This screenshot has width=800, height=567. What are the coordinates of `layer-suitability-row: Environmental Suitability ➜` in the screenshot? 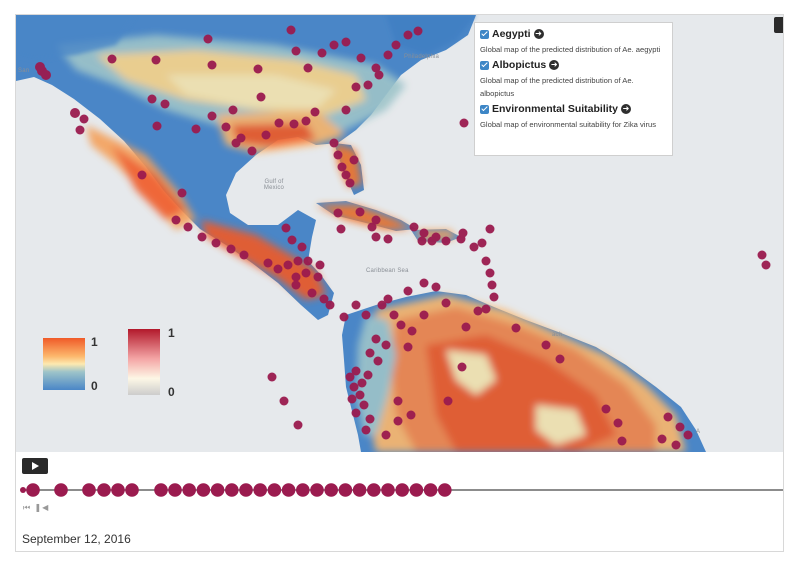 It's located at (573, 109).